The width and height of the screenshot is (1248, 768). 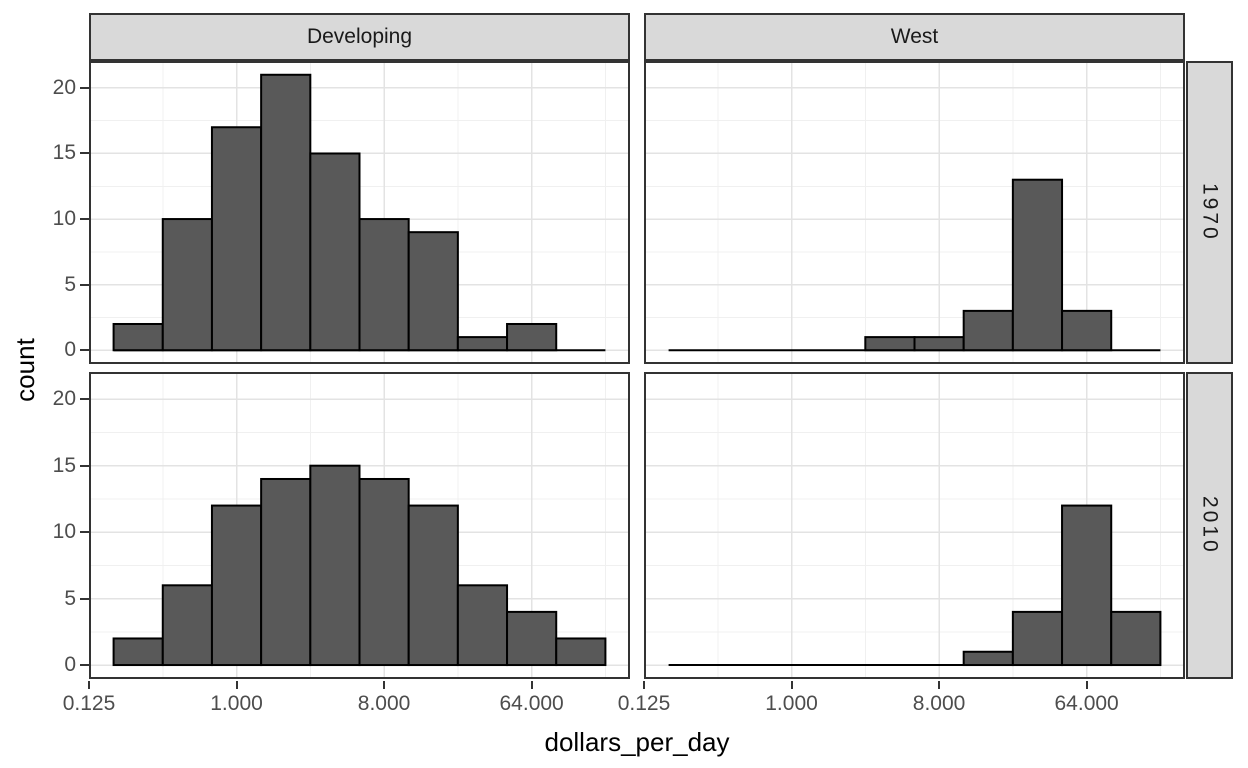 I want to click on facet-row-strip-1970: 1970, so click(x=1209, y=212).